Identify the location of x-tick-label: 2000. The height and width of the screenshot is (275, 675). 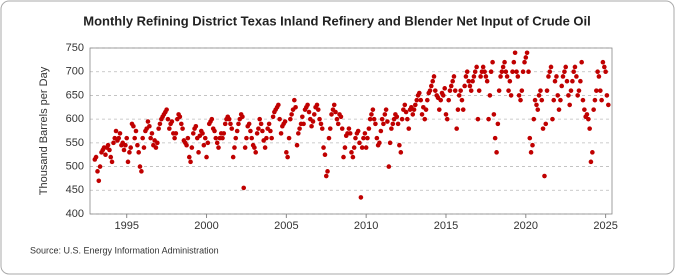
(206, 226).